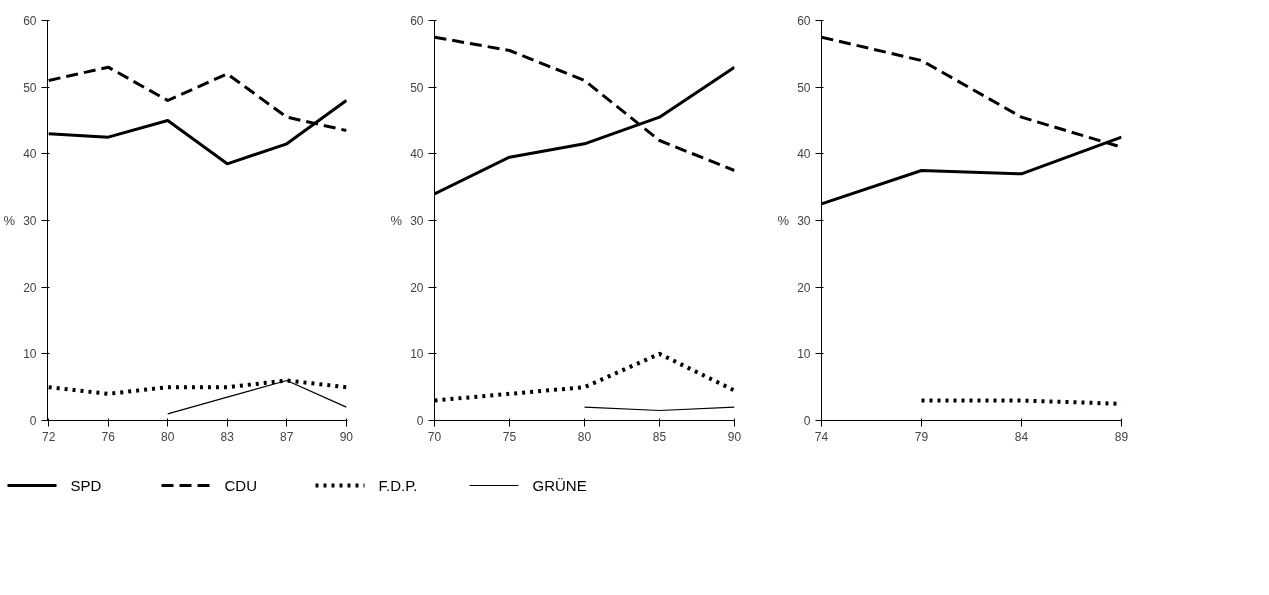 The height and width of the screenshot is (595, 1269). What do you see at coordinates (659, 436) in the screenshot?
I see `x-tick-label: 85` at bounding box center [659, 436].